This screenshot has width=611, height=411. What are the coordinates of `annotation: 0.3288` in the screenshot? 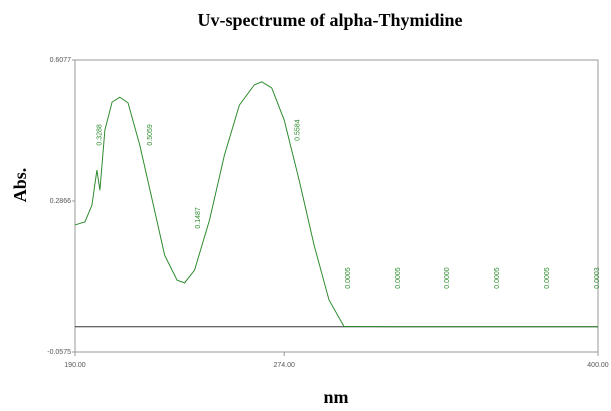 It's located at (100, 135).